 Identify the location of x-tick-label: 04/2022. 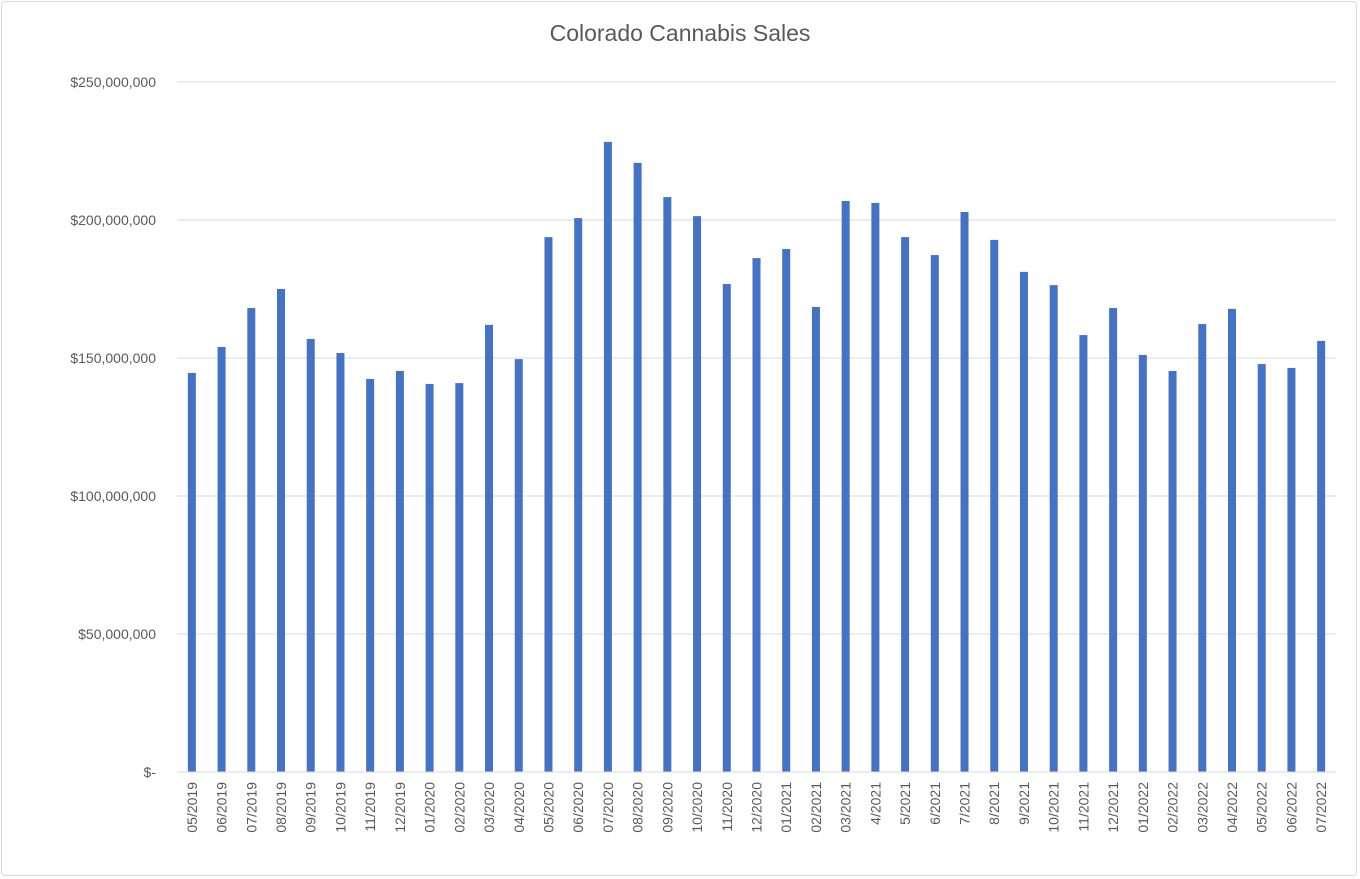
(1232, 807).